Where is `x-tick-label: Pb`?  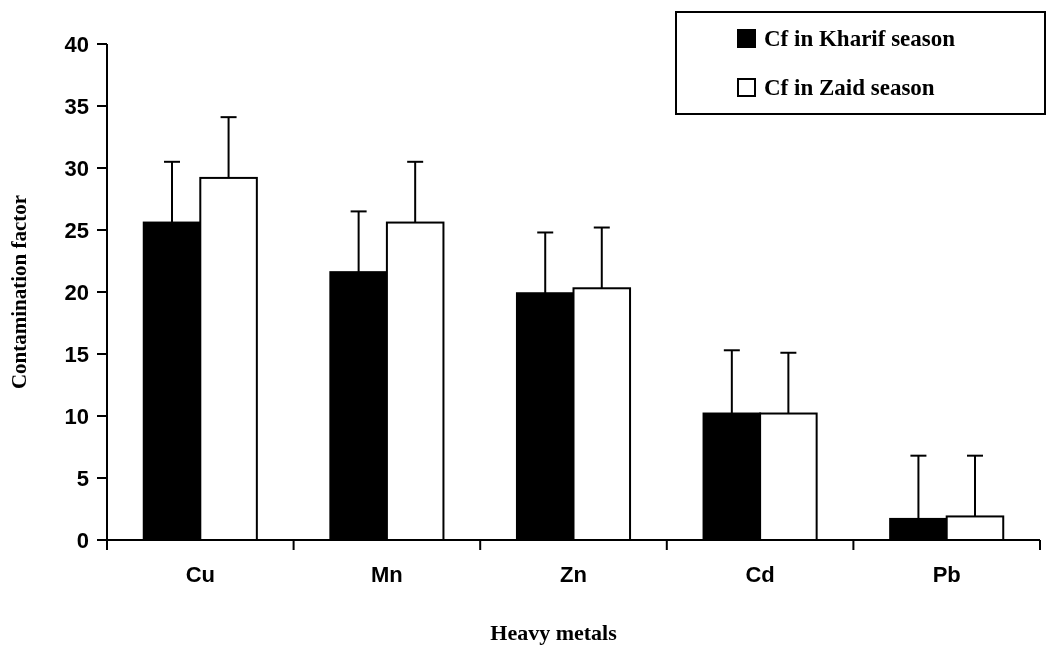
x-tick-label: Pb is located at coordinates (946, 574).